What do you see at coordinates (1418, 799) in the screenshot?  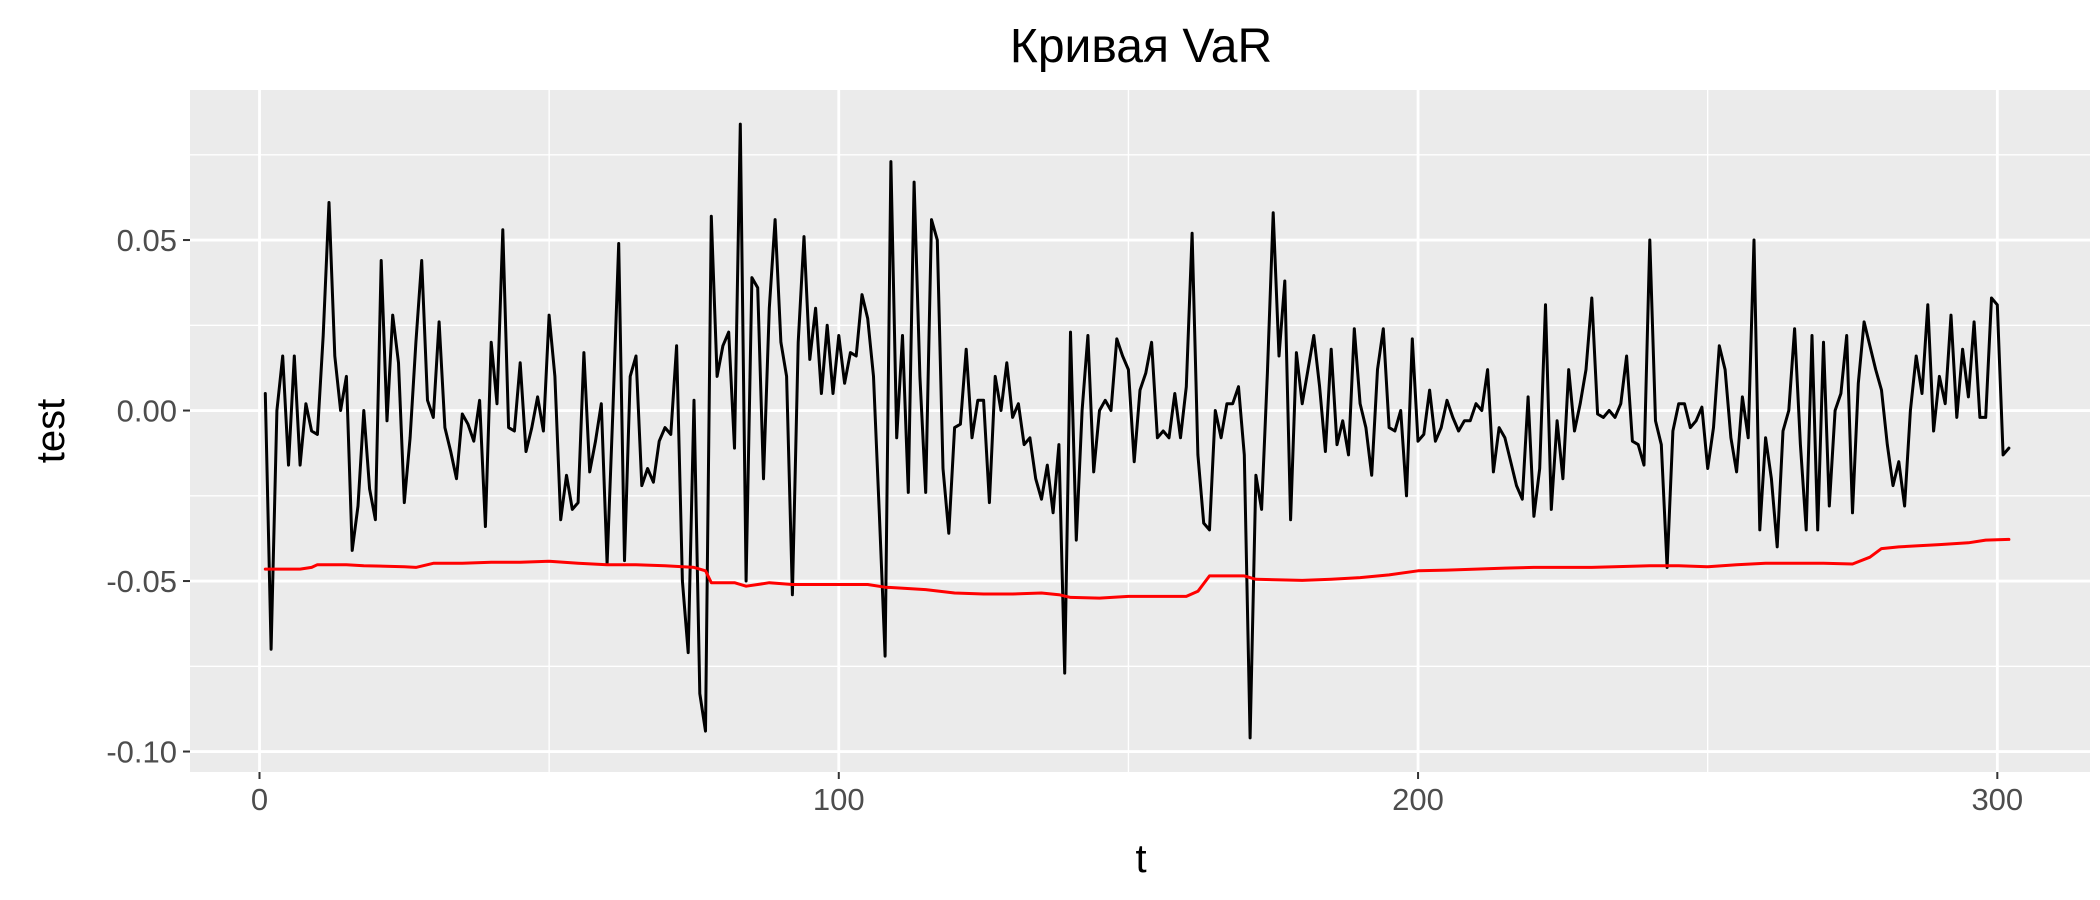 I see `x-tick-label: 200` at bounding box center [1418, 799].